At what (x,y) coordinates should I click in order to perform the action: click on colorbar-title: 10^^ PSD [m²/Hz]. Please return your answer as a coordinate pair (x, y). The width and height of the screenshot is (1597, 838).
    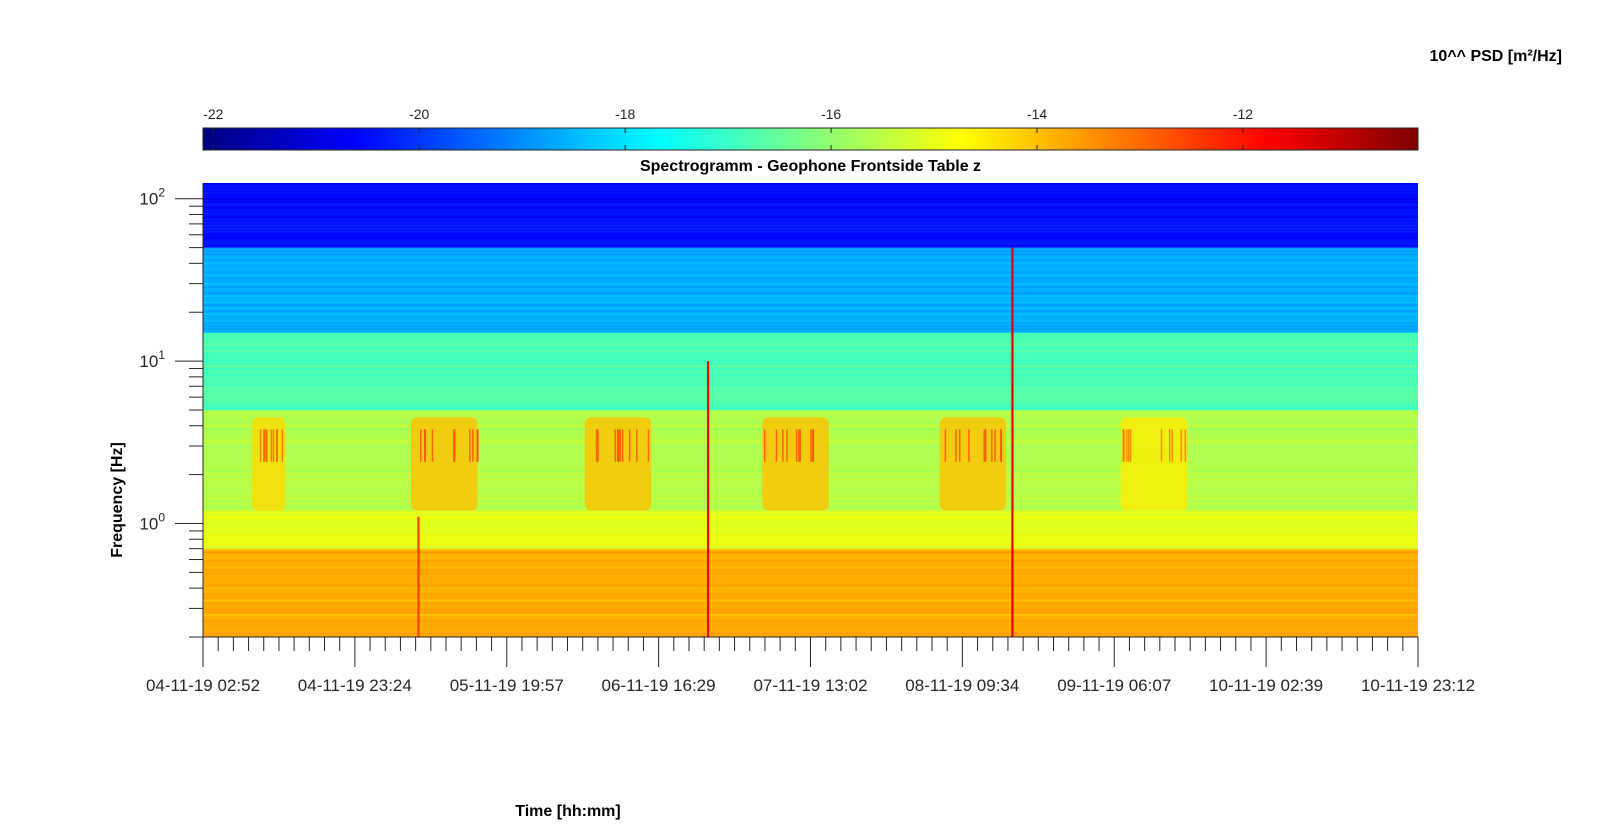
    Looking at the image, I should click on (1495, 56).